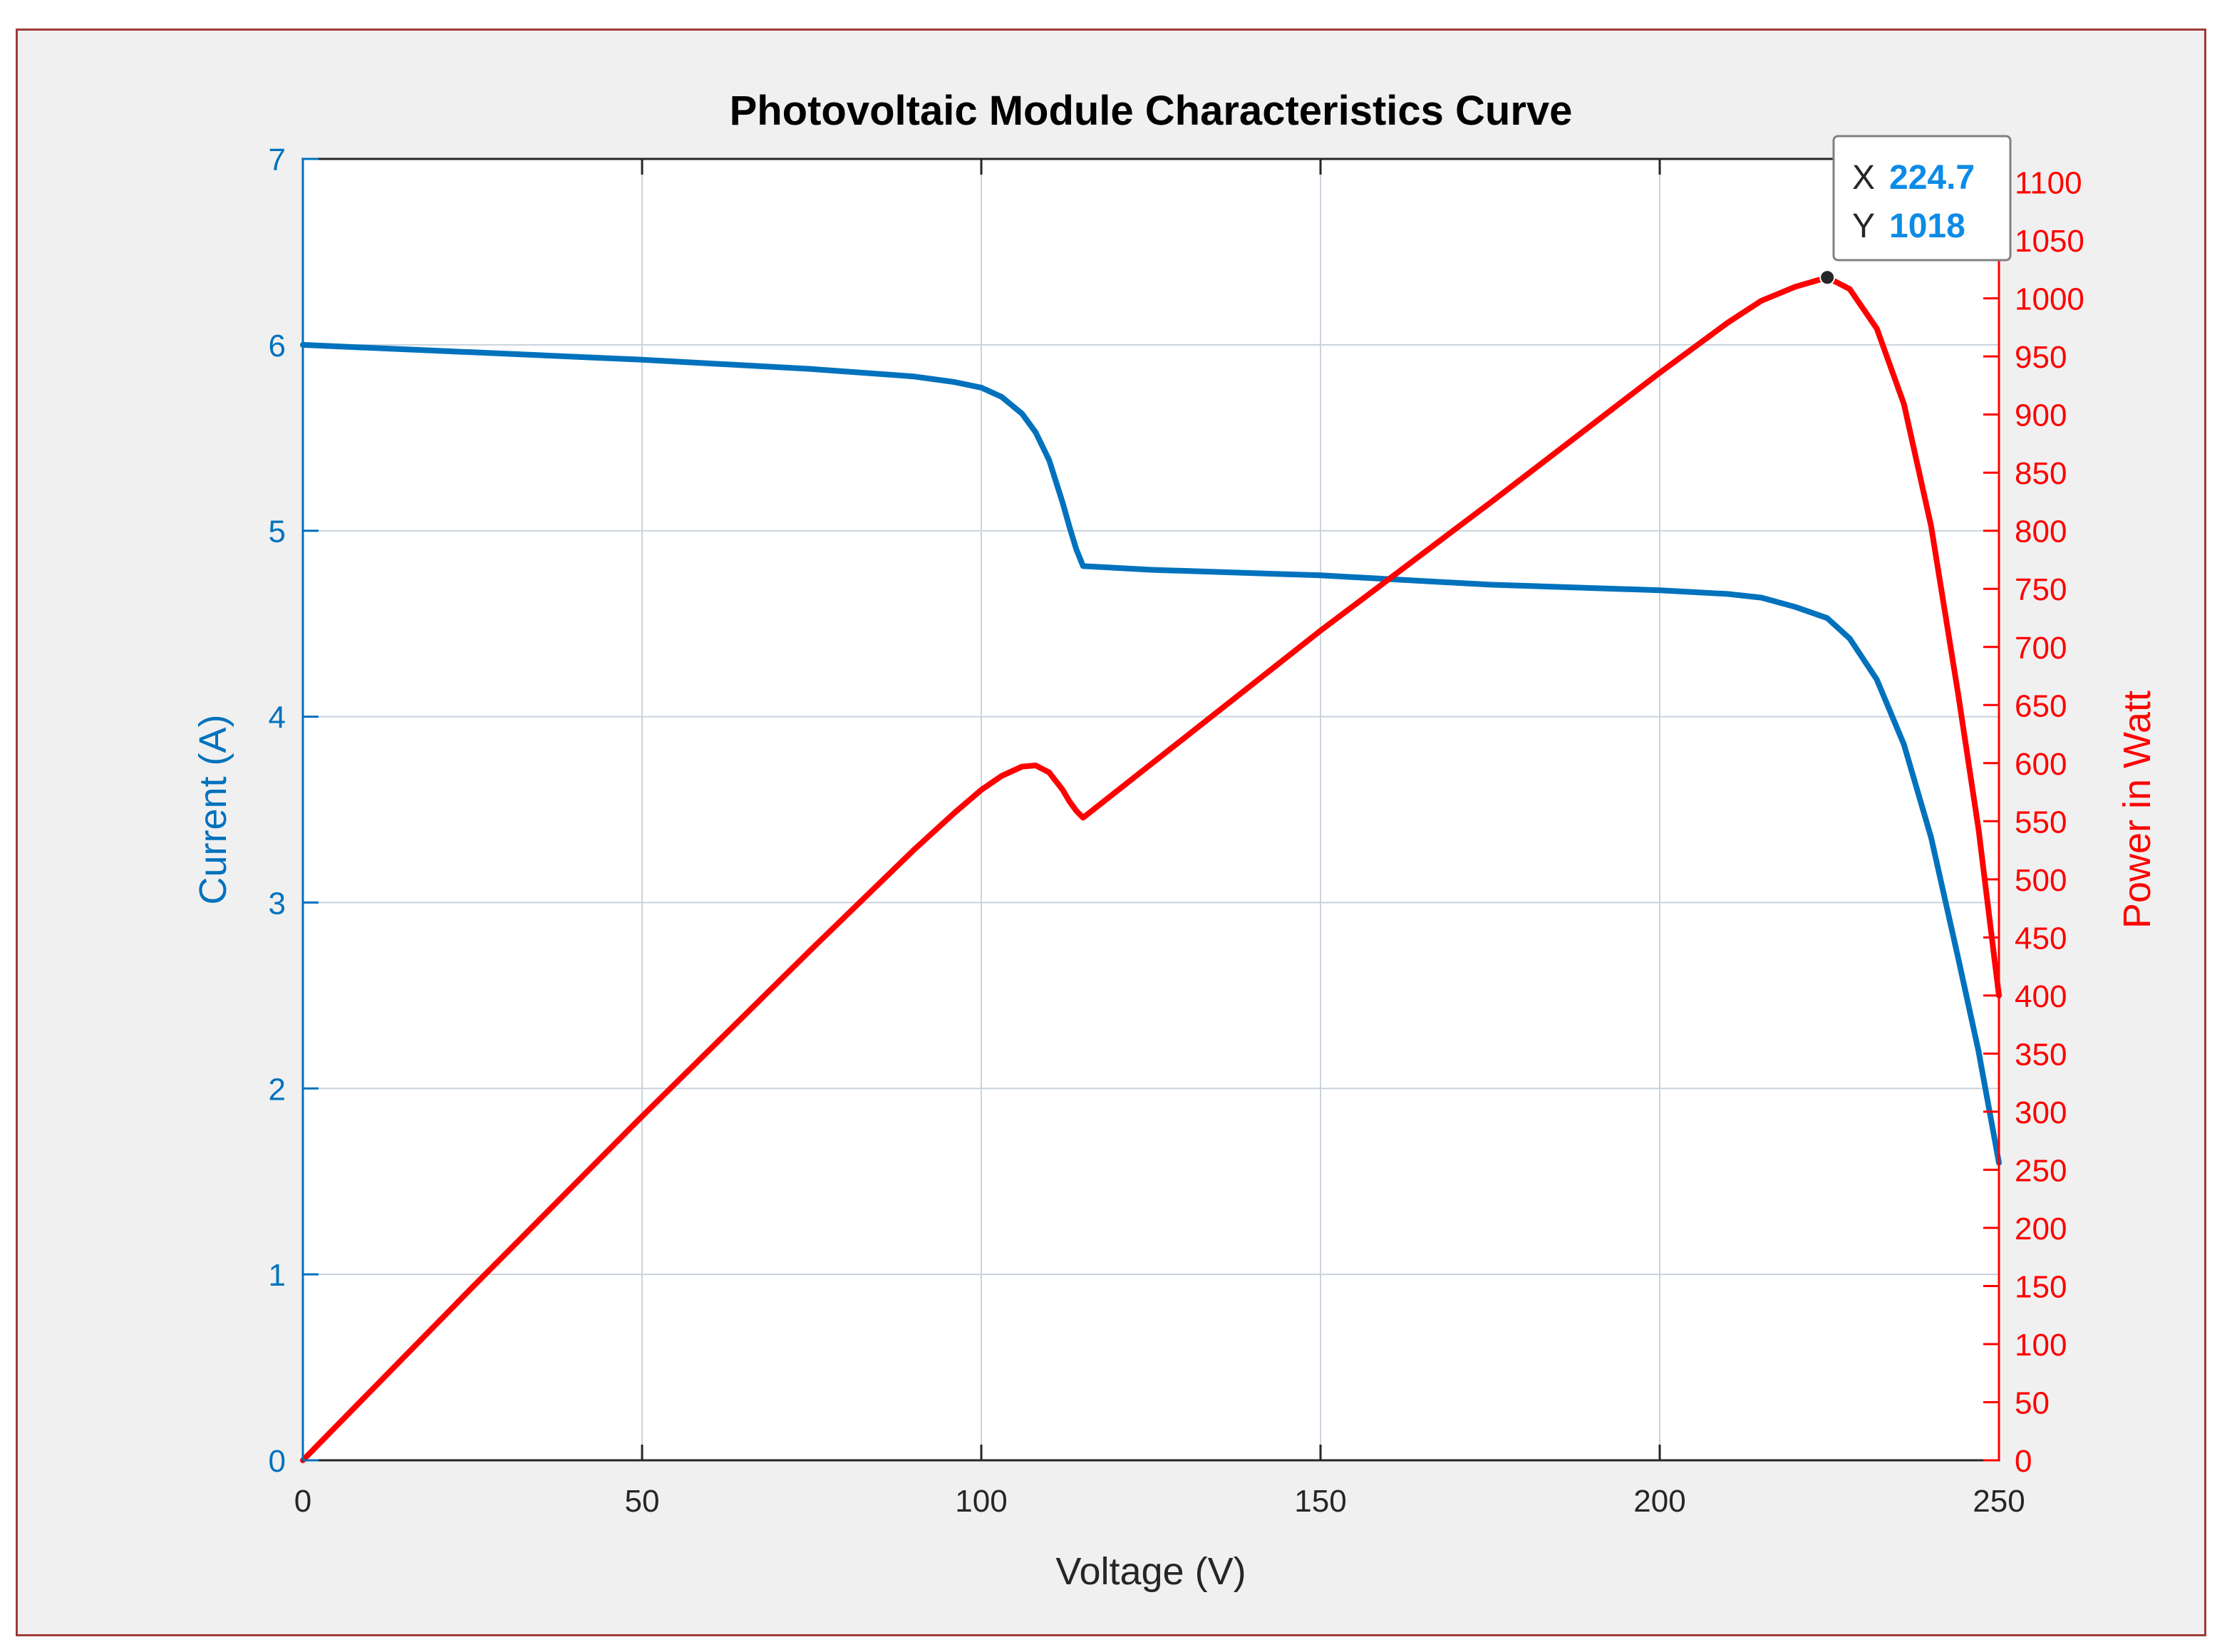  What do you see at coordinates (1932, 178) in the screenshot?
I see `data-tip-x-value: 224.7` at bounding box center [1932, 178].